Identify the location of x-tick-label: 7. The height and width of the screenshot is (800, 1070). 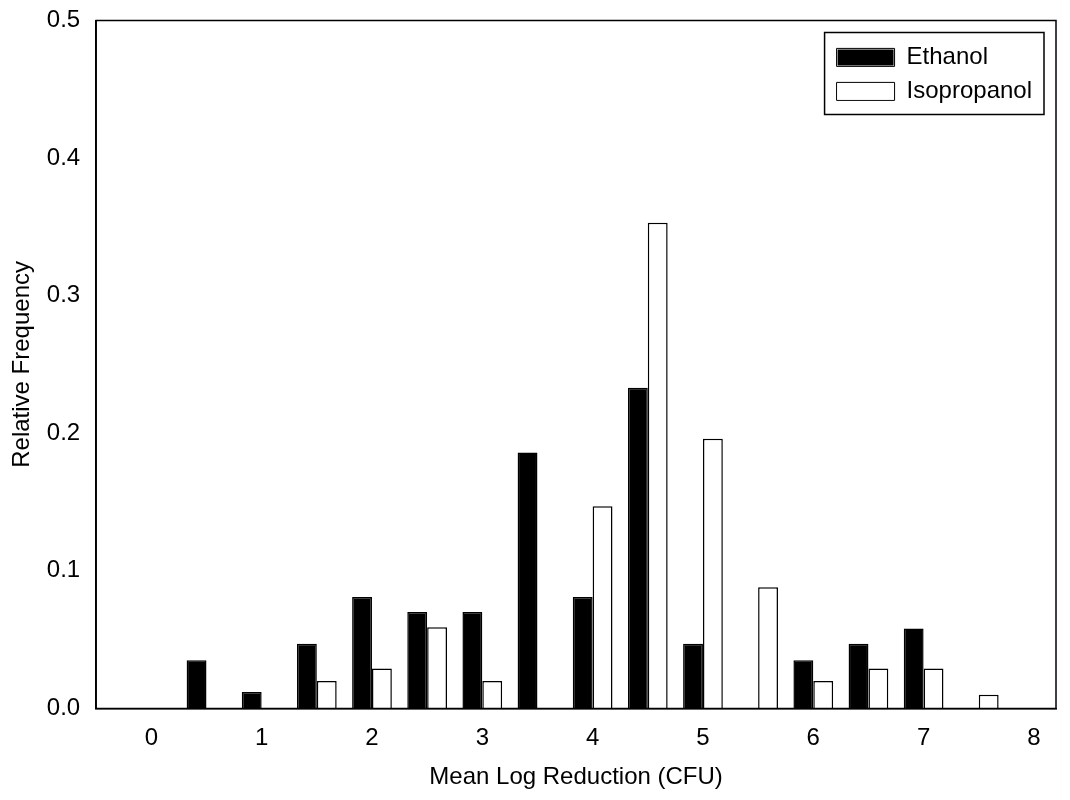
(923, 737).